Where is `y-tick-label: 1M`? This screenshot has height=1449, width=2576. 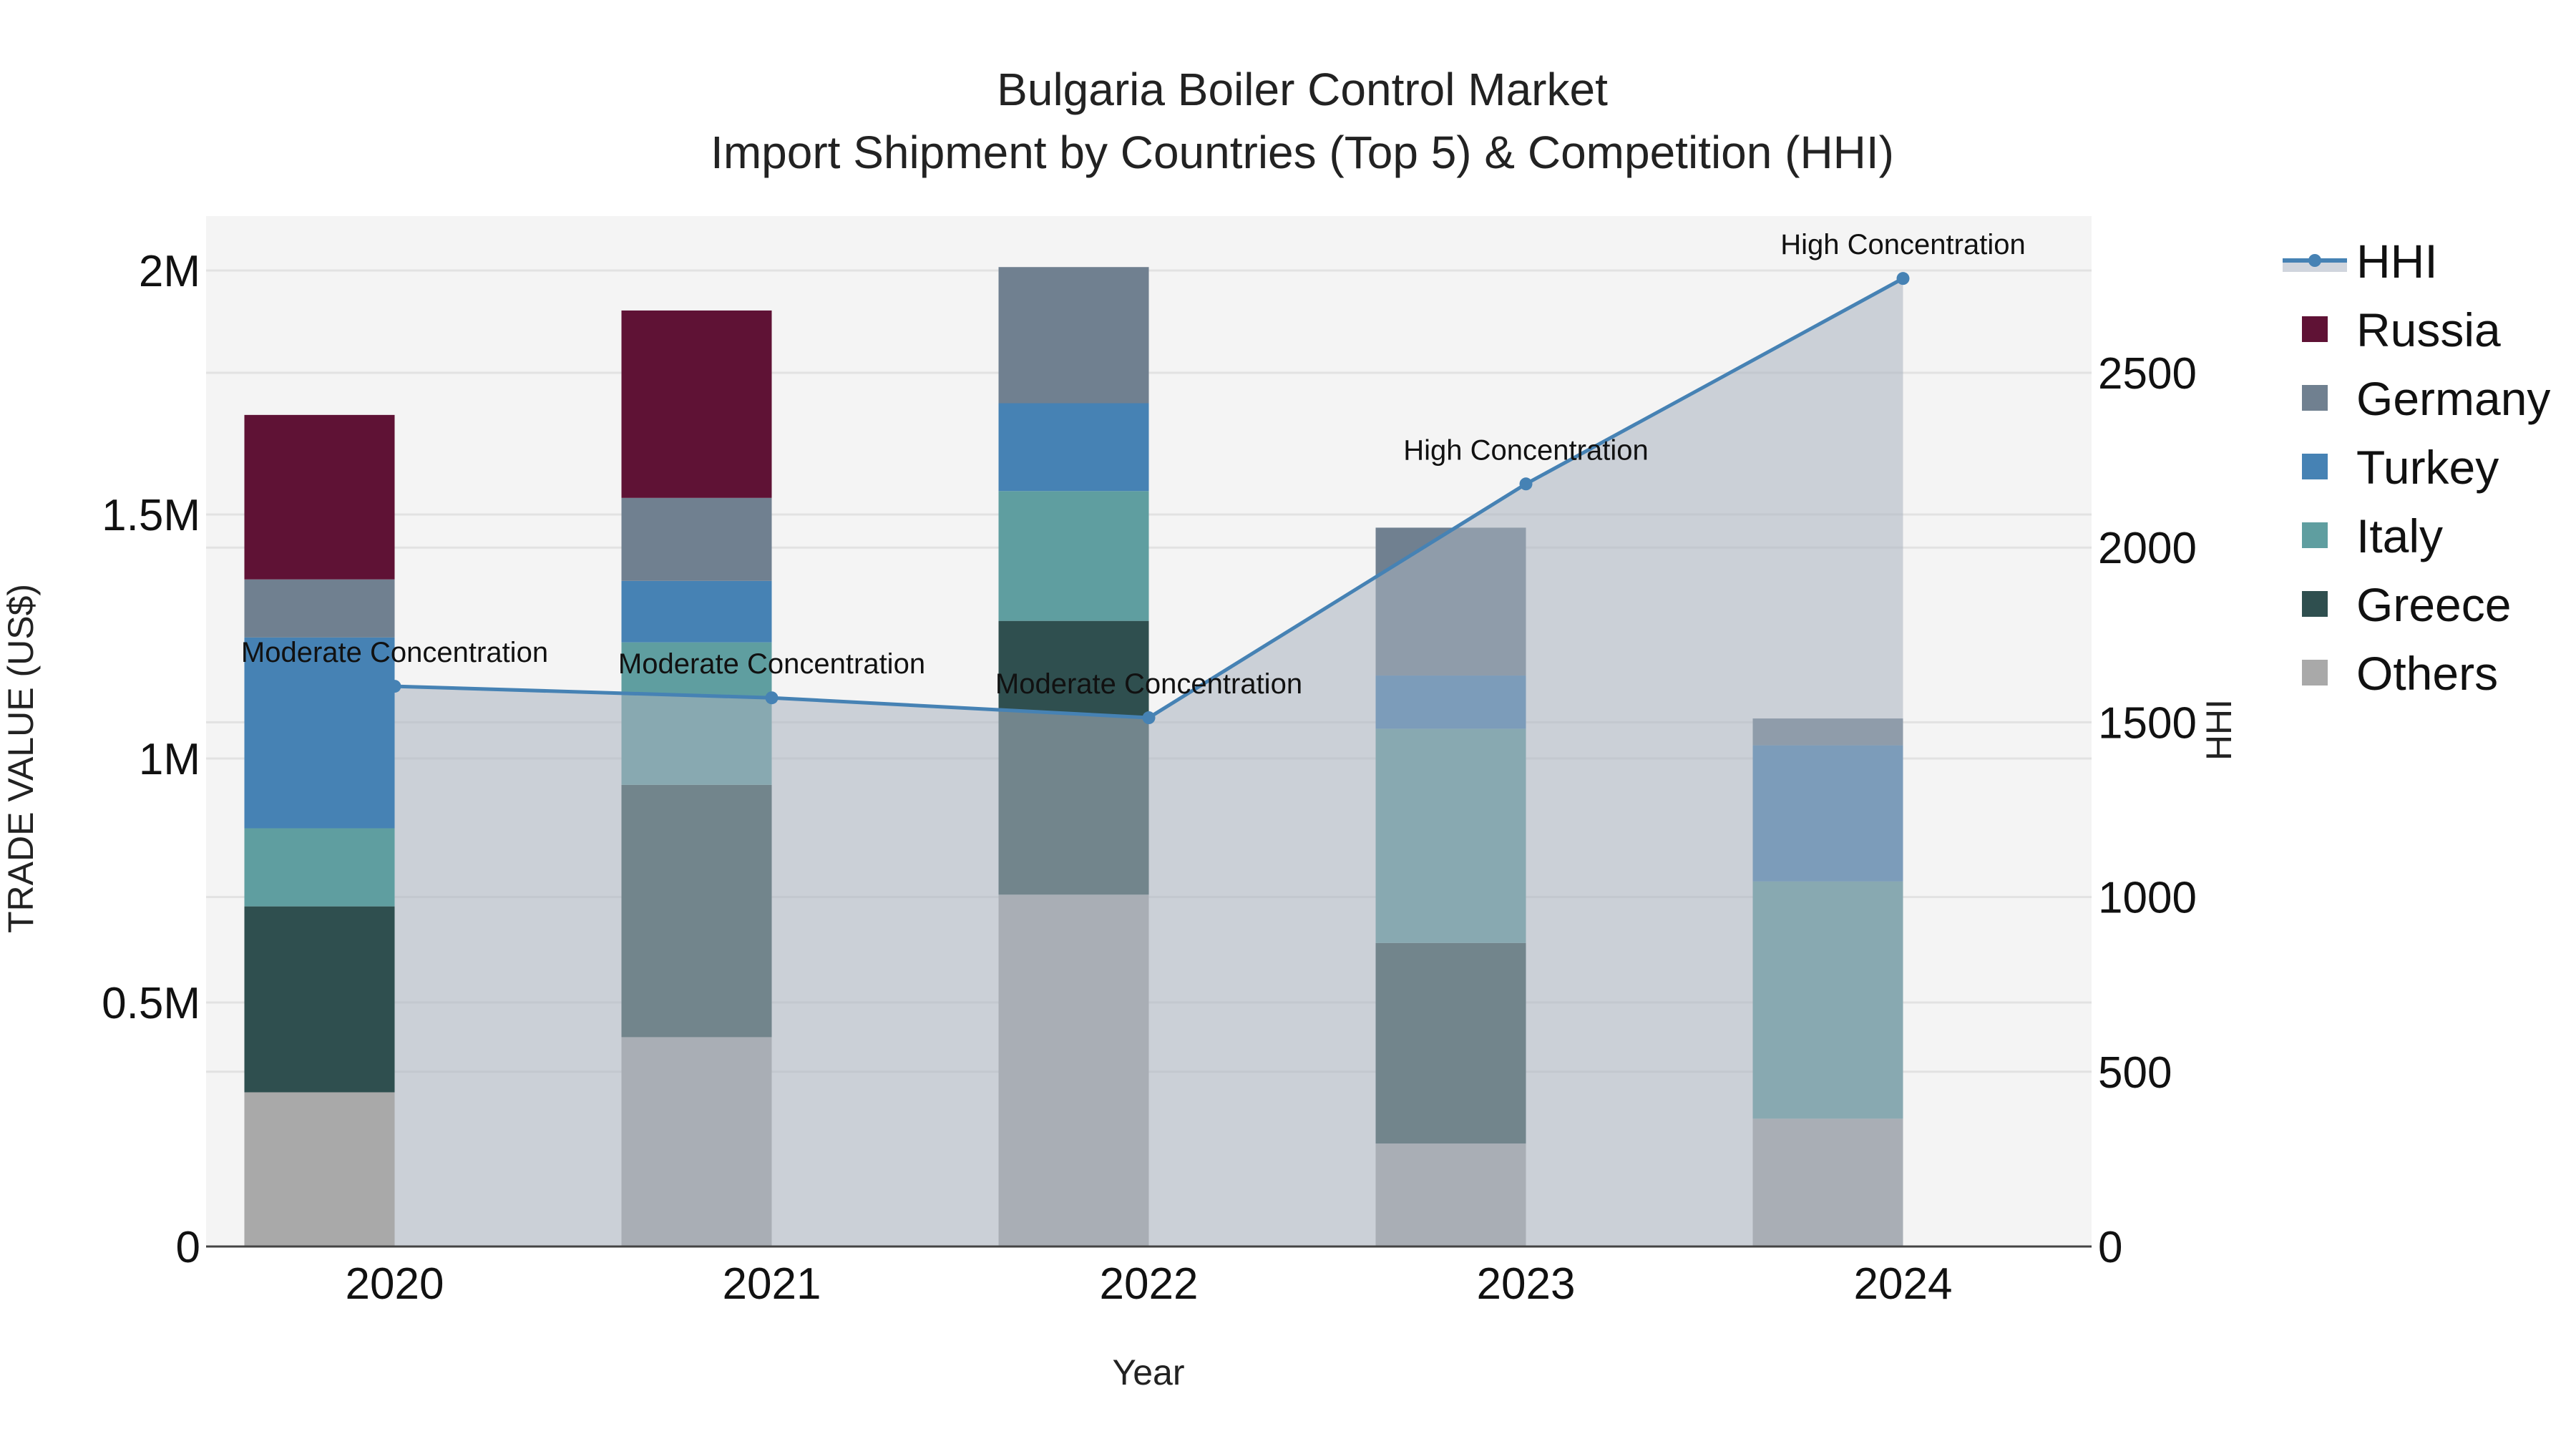
y-tick-label: 1M is located at coordinates (169, 759).